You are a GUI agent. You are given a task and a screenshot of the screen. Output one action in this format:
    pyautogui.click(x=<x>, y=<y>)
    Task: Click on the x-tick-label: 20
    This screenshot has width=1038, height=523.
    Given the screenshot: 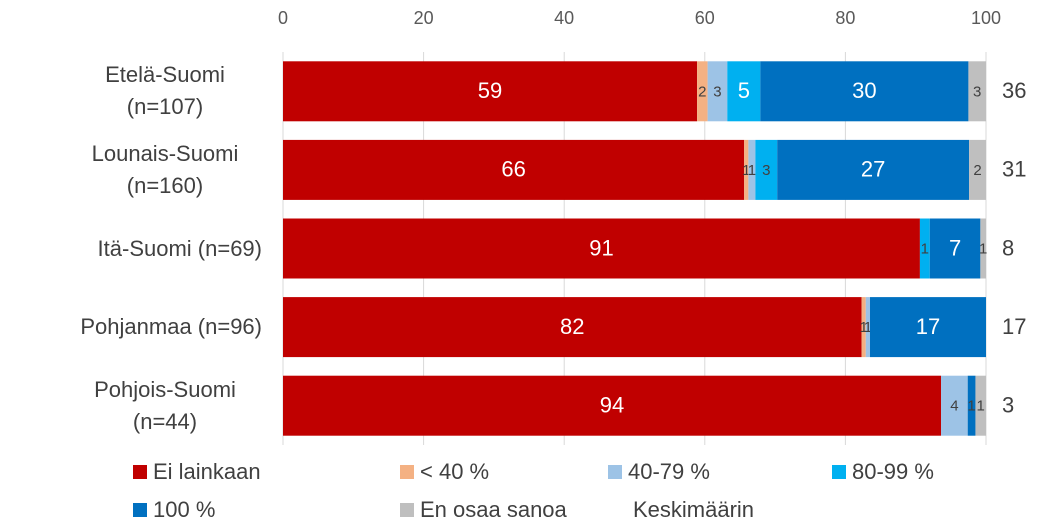 What is the action you would take?
    pyautogui.click(x=424, y=18)
    